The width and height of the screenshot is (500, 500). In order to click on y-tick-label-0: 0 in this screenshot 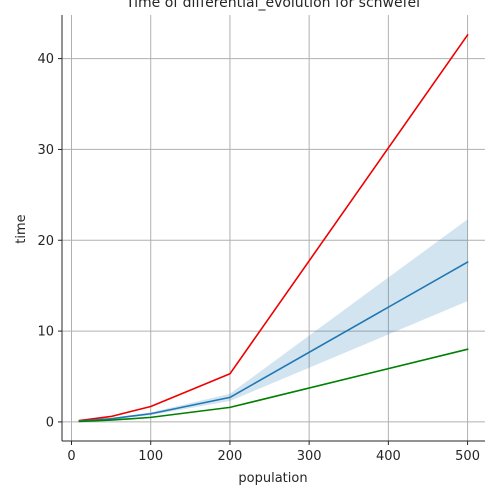, I will do `click(50, 422)`.